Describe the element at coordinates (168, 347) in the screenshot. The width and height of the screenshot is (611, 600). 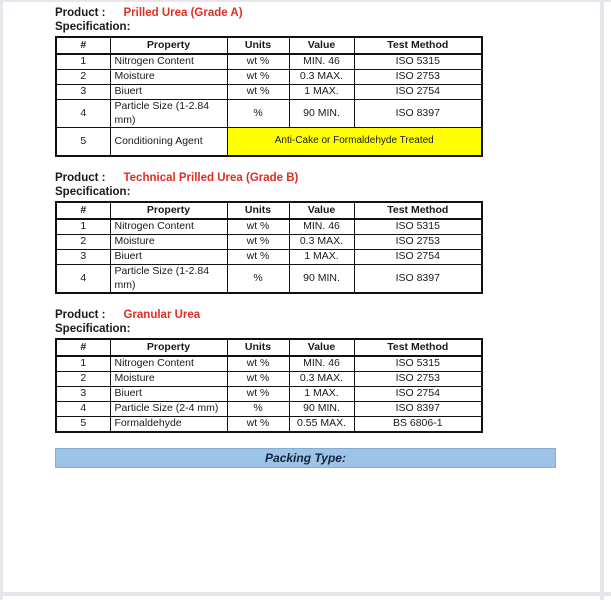
I see `column-header: Property` at that location.